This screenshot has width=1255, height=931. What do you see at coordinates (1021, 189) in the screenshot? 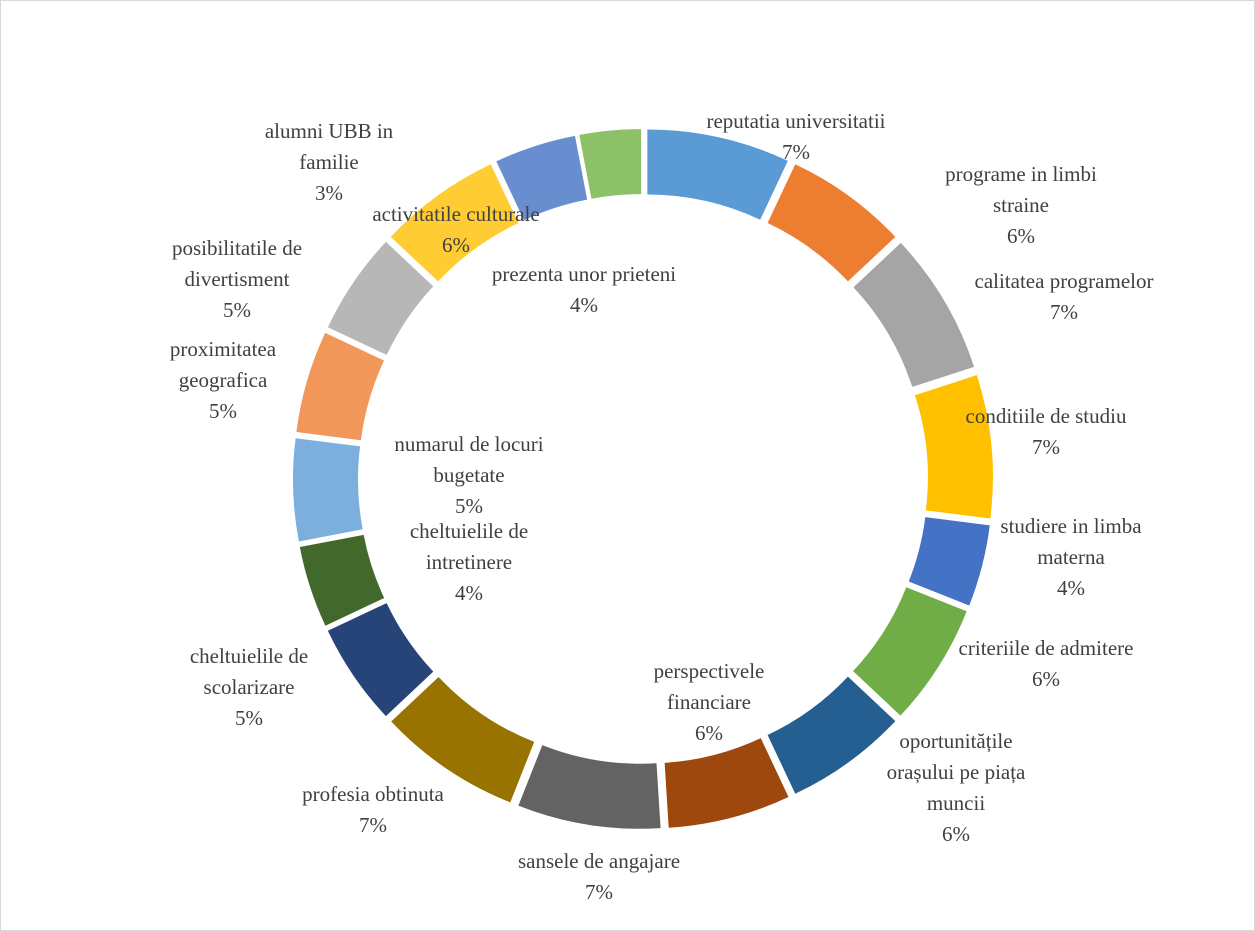
I see `category-label: programe in limbi straine` at bounding box center [1021, 189].